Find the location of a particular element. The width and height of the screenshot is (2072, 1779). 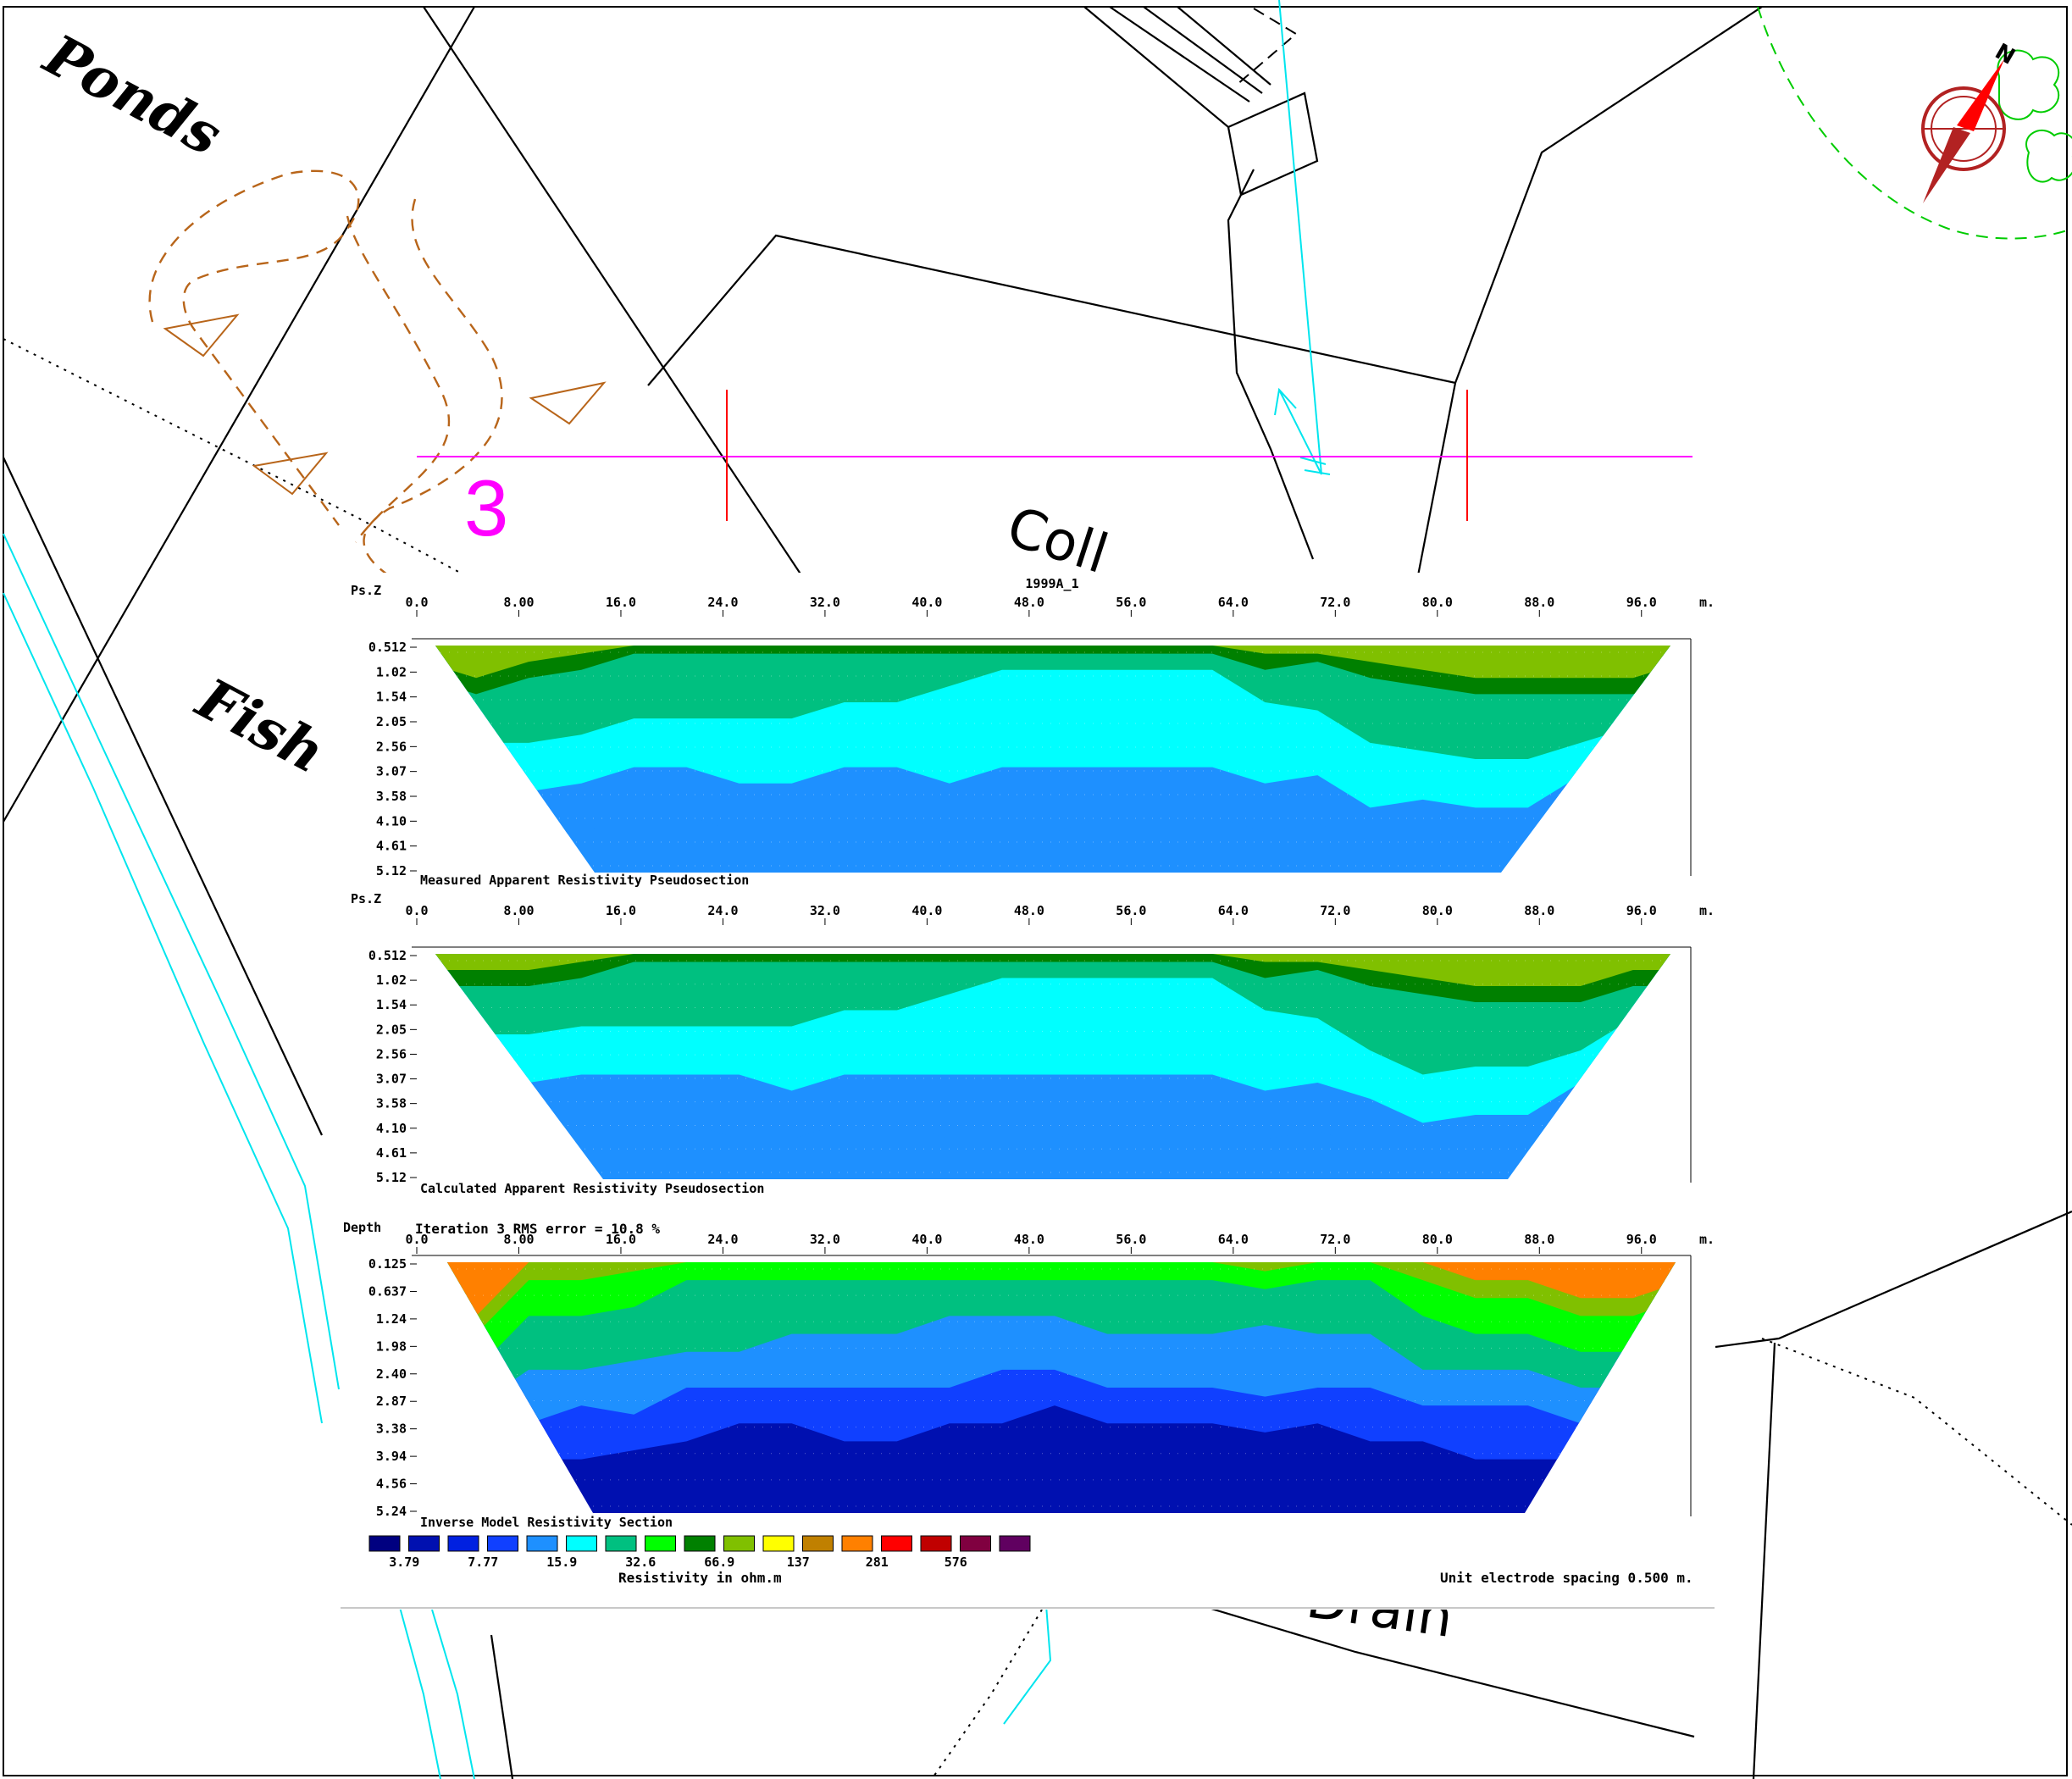

depth-tick-label: 2.56 is located at coordinates (391, 1053).